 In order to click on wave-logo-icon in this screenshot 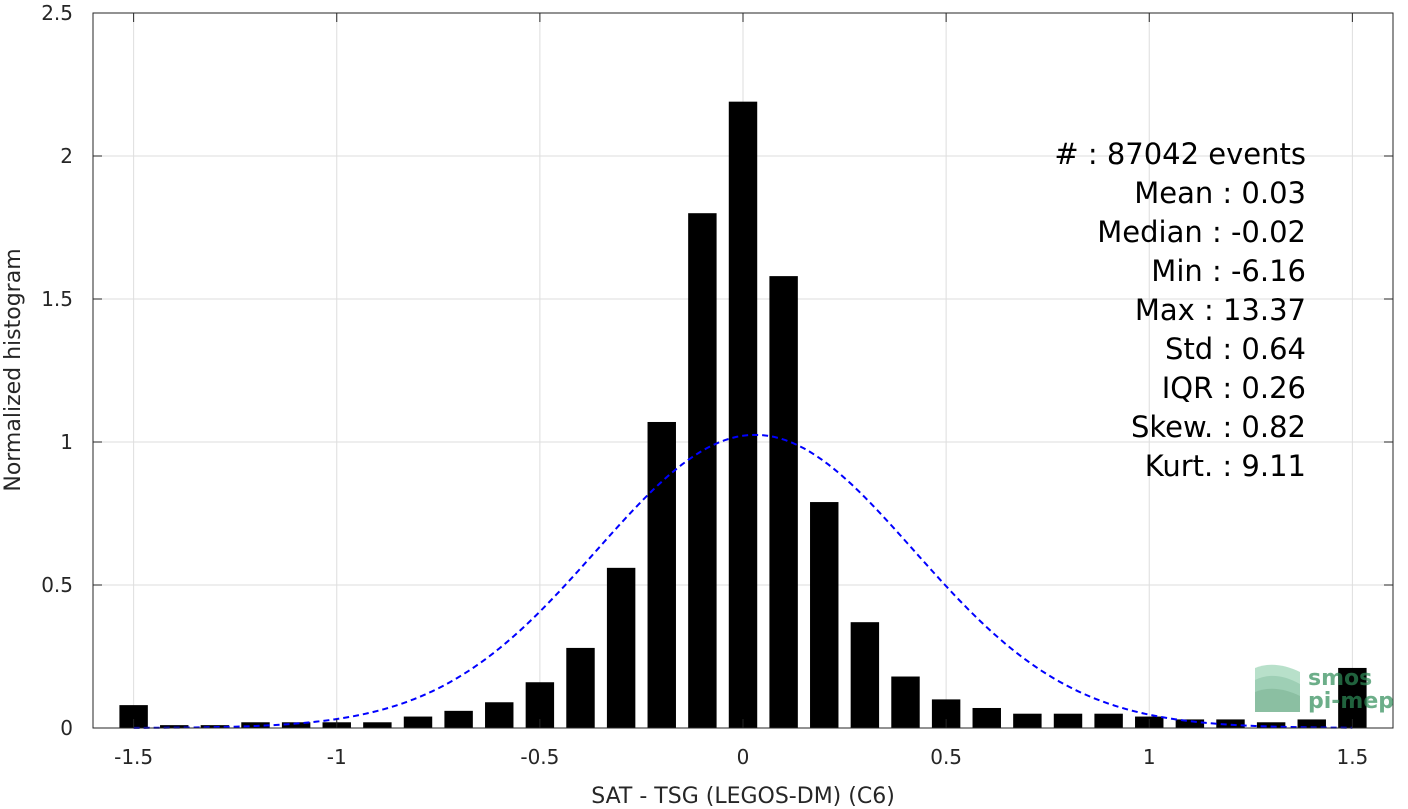, I will do `click(1277, 688)`.